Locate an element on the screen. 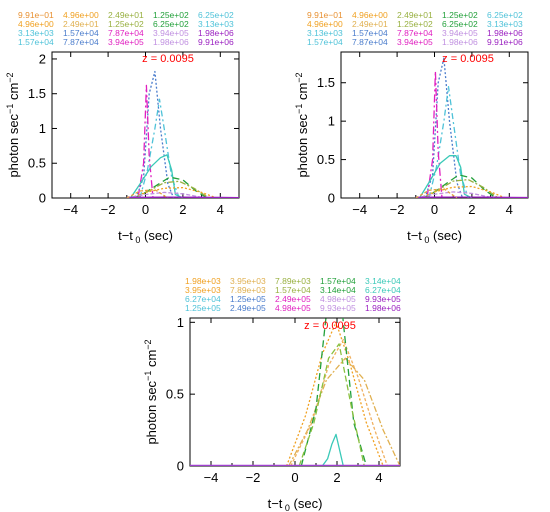 The image size is (550, 512). plot-frame is located at coordinates (434, 125).